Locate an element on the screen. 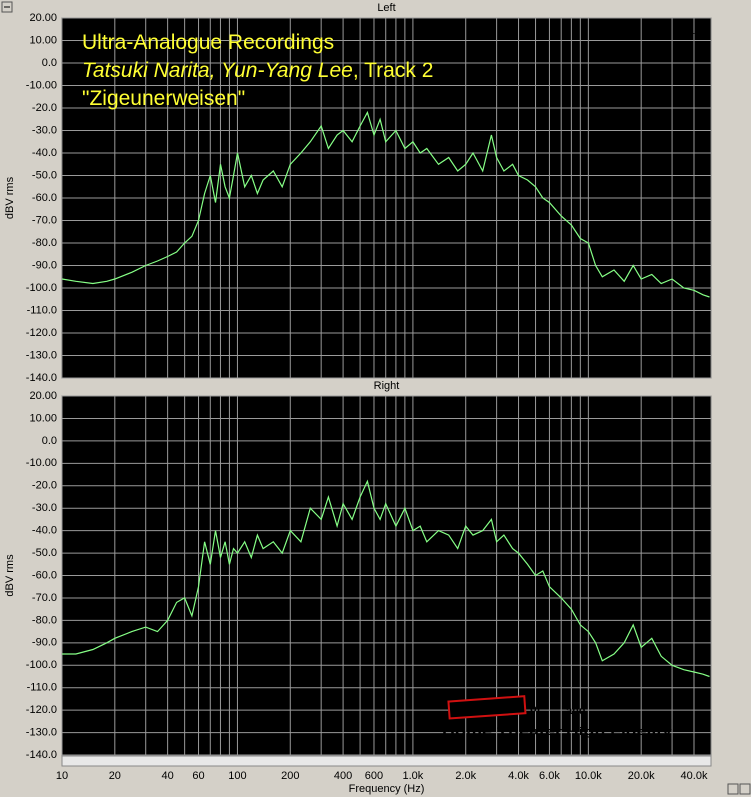 The image size is (751, 797). annotation-names: Tatsuki Narita, Yun-Yang Lee is located at coordinates (217, 70).